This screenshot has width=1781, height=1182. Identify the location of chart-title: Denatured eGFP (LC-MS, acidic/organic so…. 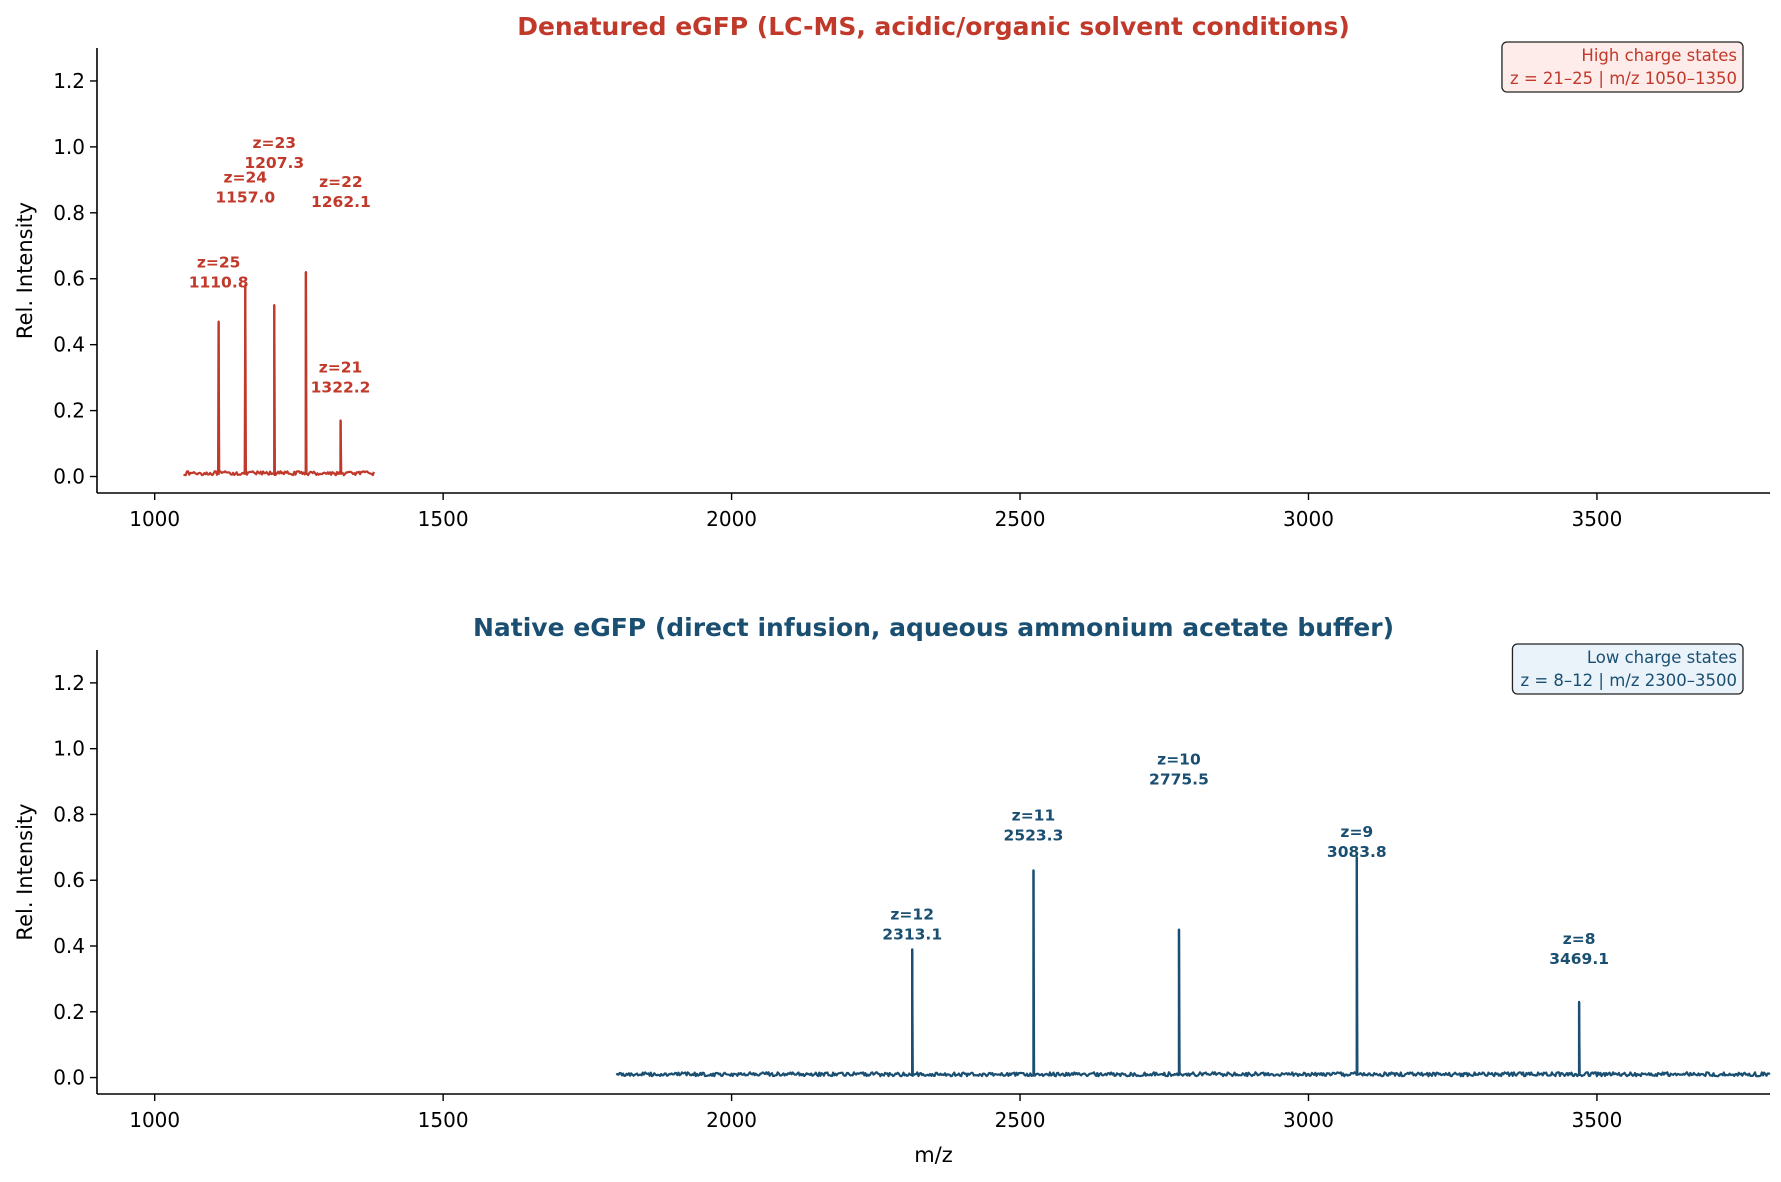
(933, 26).